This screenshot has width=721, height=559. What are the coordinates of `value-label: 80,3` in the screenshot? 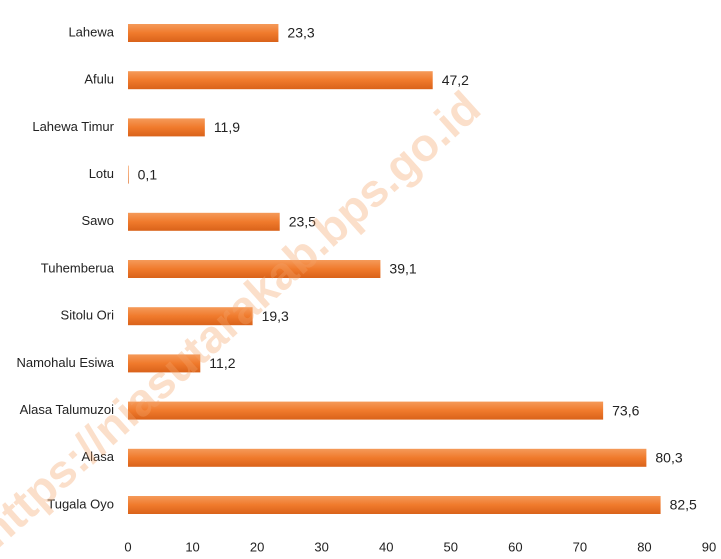 It's located at (668, 458).